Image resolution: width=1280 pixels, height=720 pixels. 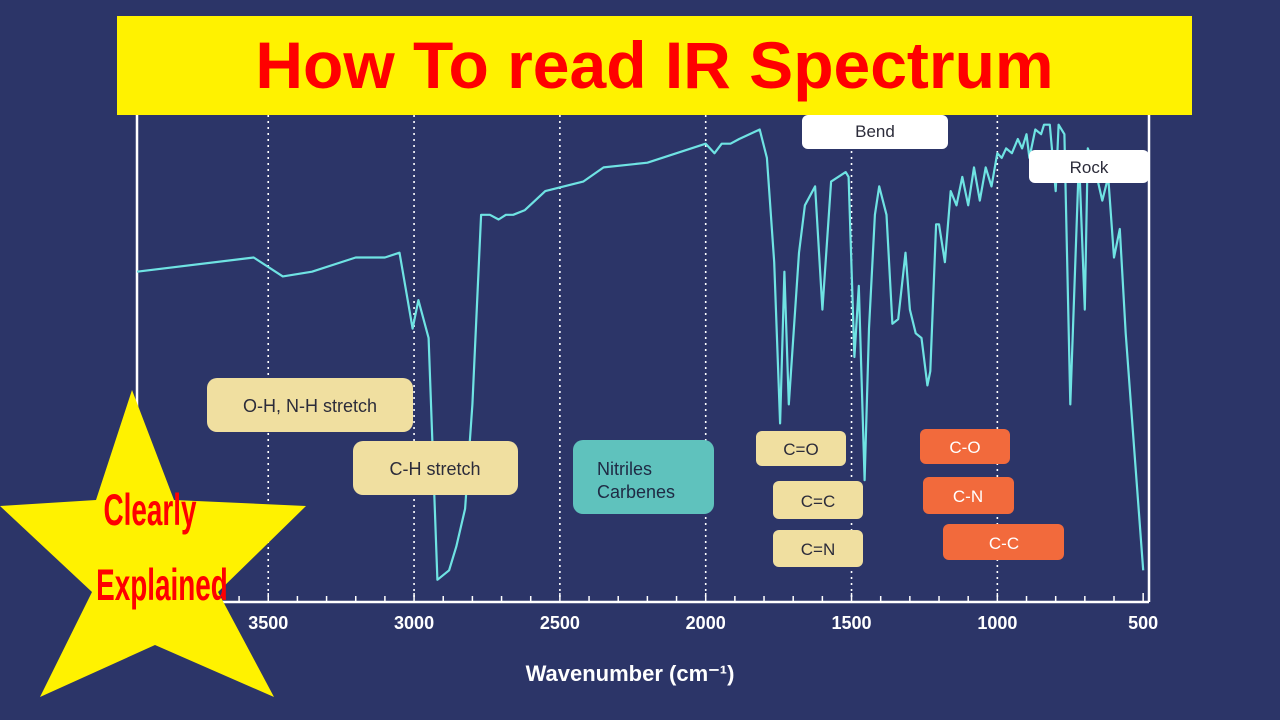 I want to click on region-label-nitriles-carbenes: Nitriles Carbenes, so click(x=643, y=477).